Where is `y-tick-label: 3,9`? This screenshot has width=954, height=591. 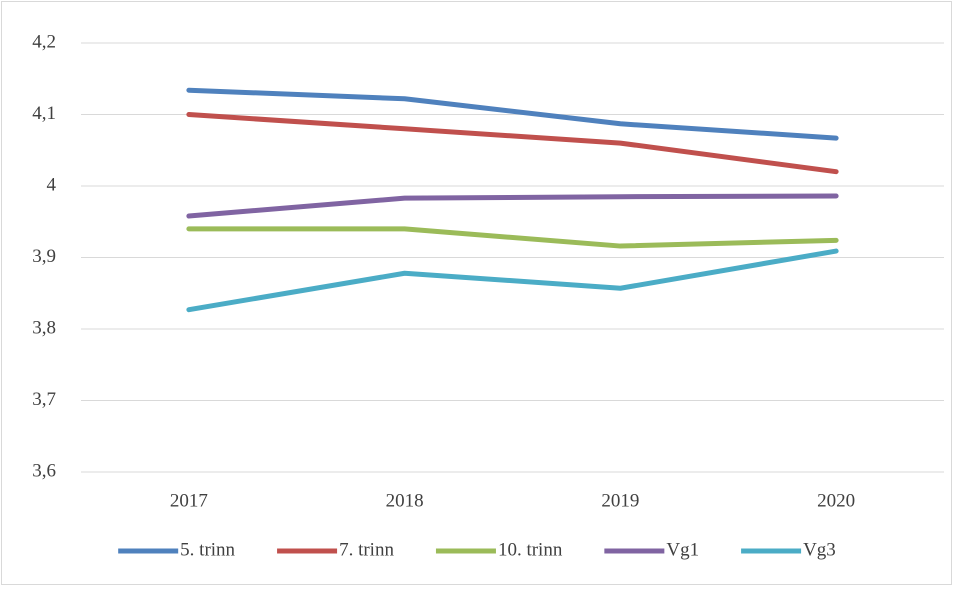
y-tick-label: 3,9 is located at coordinates (44, 256).